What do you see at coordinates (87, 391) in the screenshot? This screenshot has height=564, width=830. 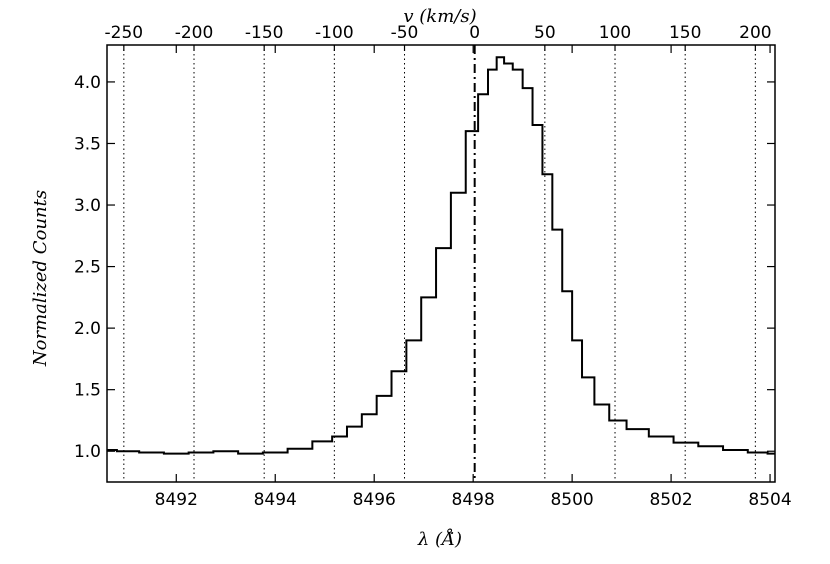 I see `y-tick-label: 1.5` at bounding box center [87, 391].